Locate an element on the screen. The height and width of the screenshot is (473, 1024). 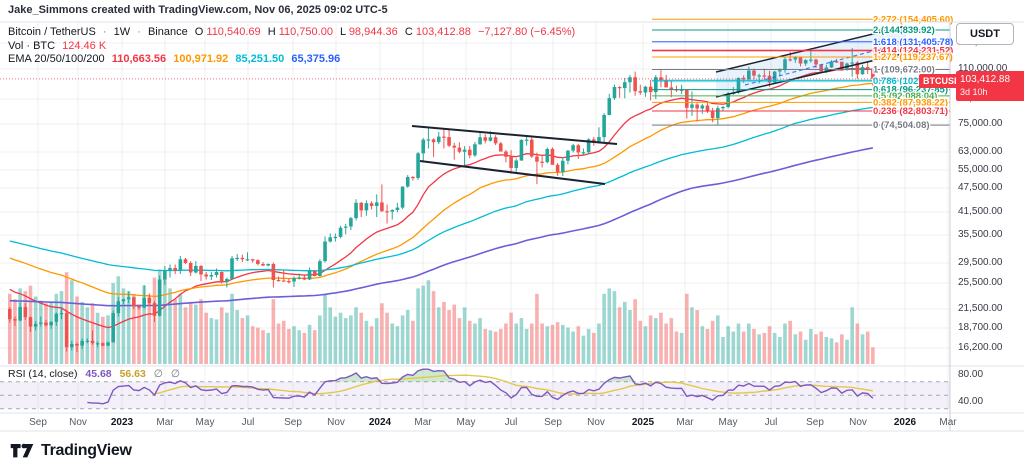
low-value: 98,944.36 is located at coordinates (373, 32).